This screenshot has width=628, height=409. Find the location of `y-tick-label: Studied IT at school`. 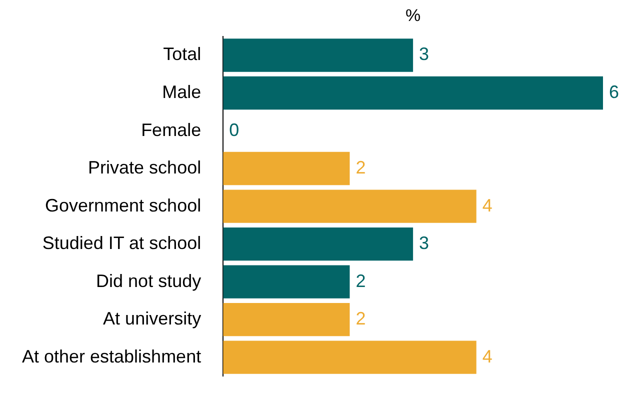

y-tick-label: Studied IT at school is located at coordinates (122, 243).